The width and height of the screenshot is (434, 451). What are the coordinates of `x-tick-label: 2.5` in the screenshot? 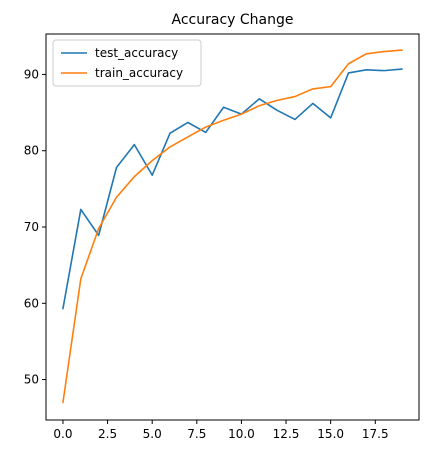 It's located at (107, 434).